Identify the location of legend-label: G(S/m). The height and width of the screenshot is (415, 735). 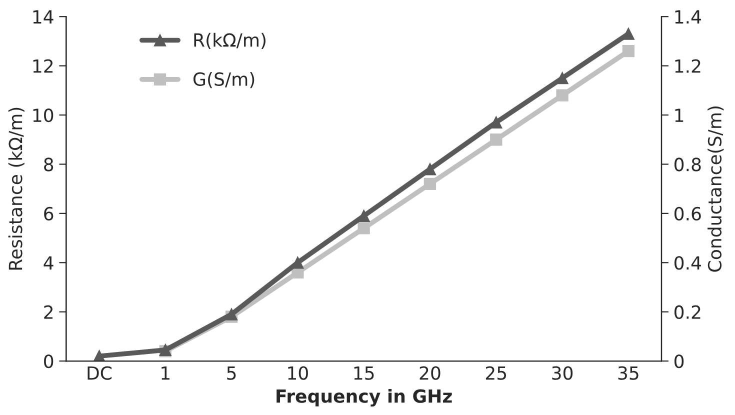
(224, 80).